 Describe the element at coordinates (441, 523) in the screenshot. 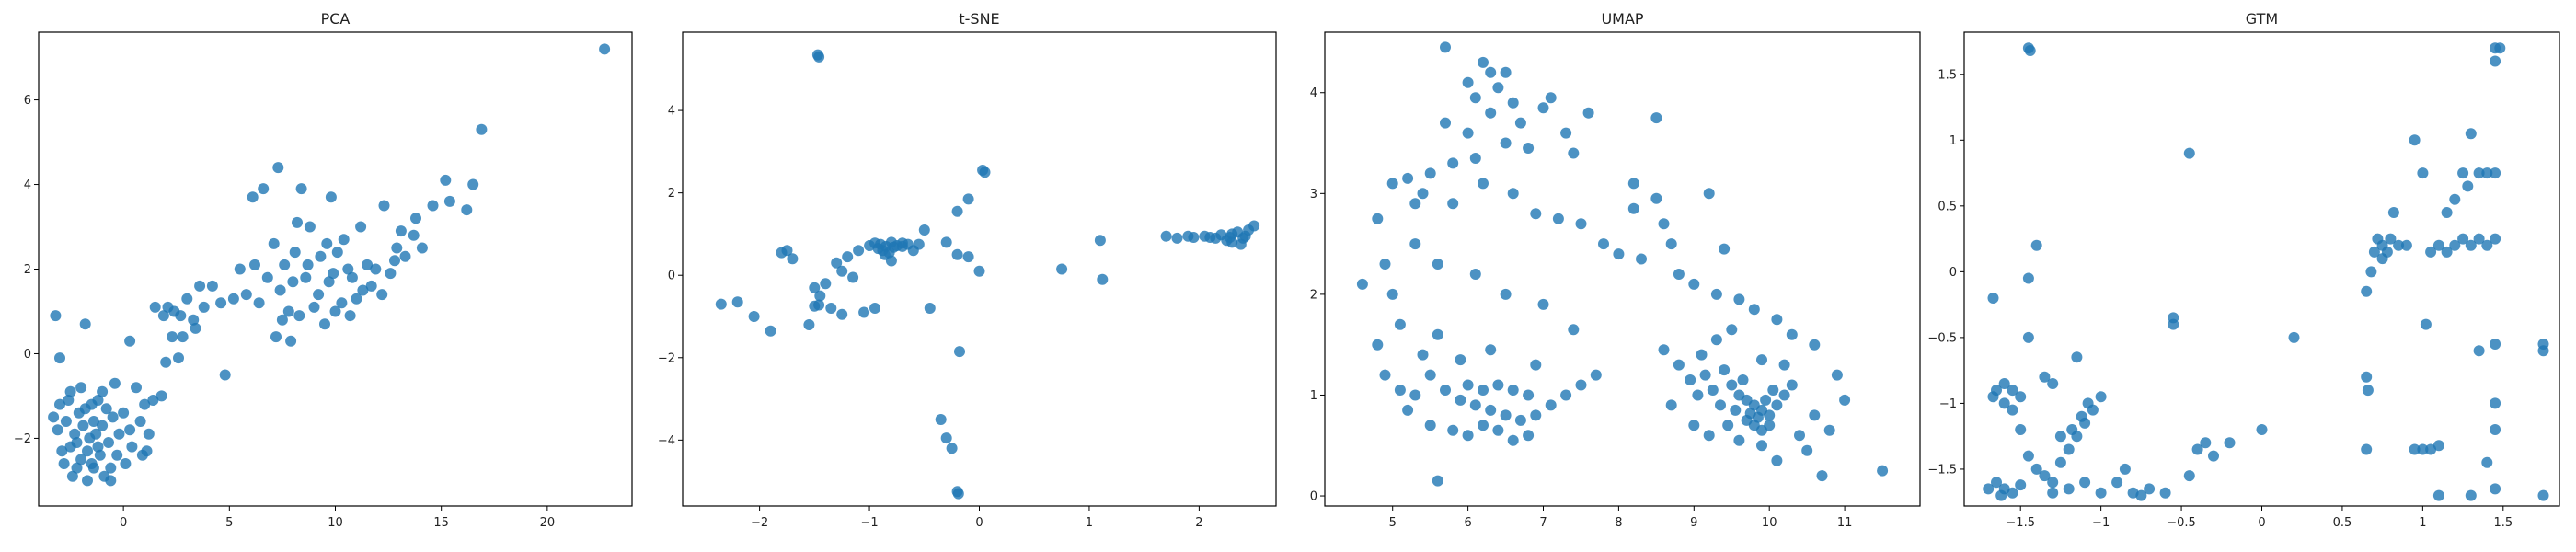

I see `pca-x-tick-label: 15` at that location.